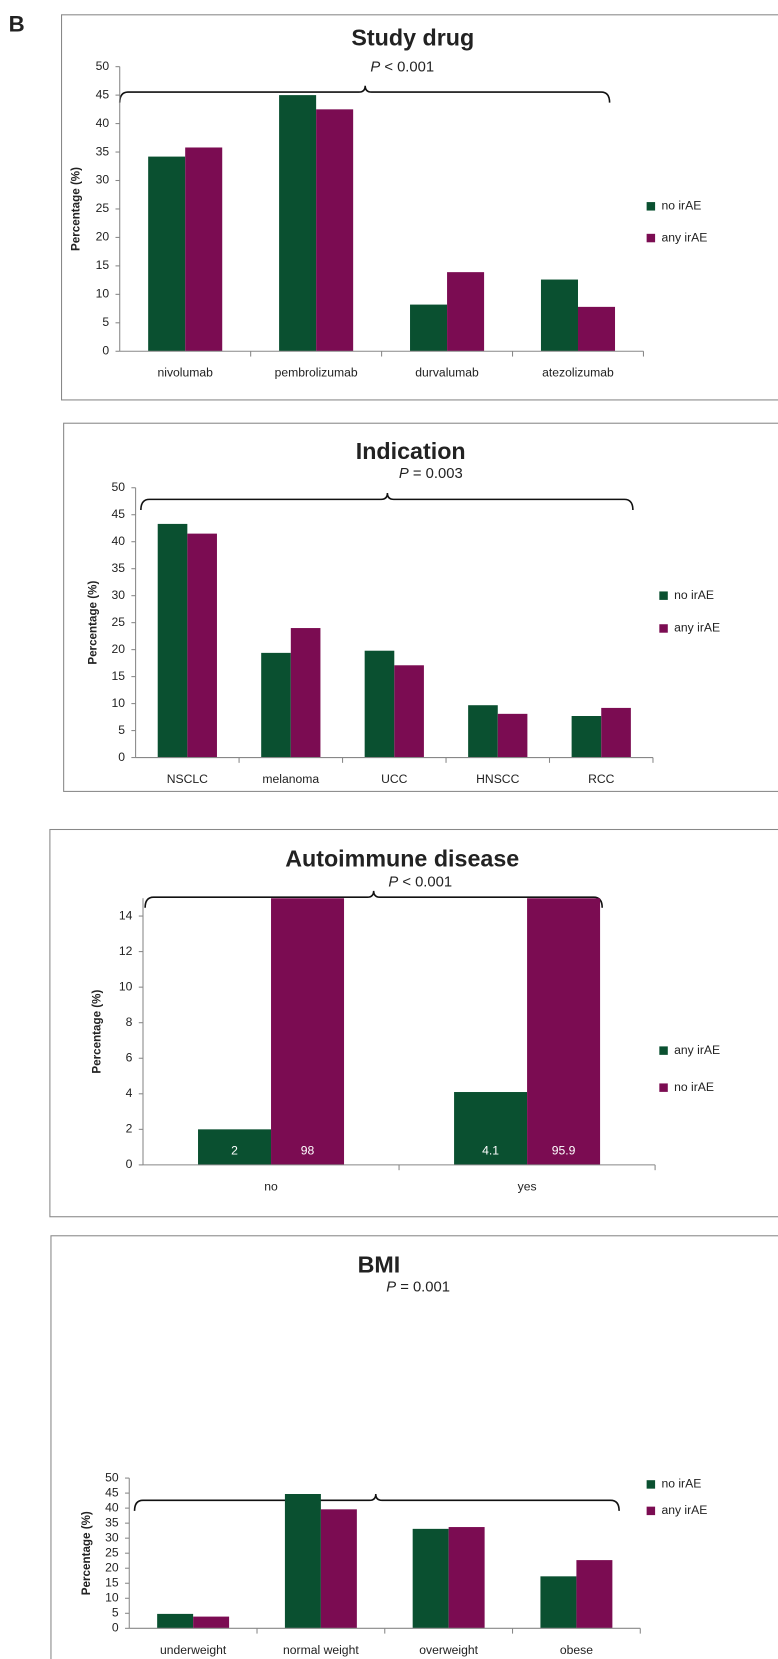  What do you see at coordinates (321, 1650) in the screenshot?
I see `x-tick-label: normal weight` at bounding box center [321, 1650].